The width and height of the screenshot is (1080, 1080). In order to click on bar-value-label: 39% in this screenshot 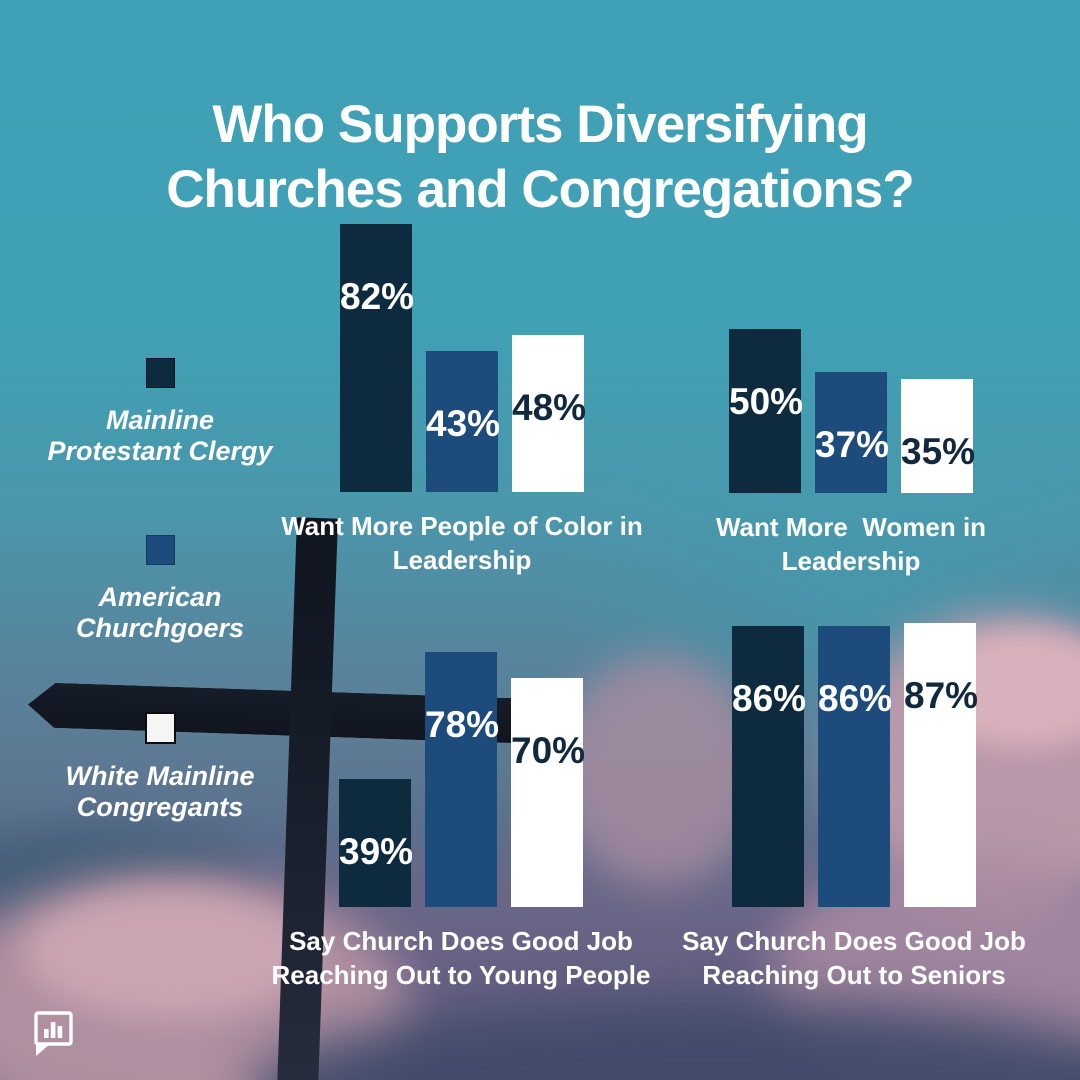, I will do `click(376, 851)`.